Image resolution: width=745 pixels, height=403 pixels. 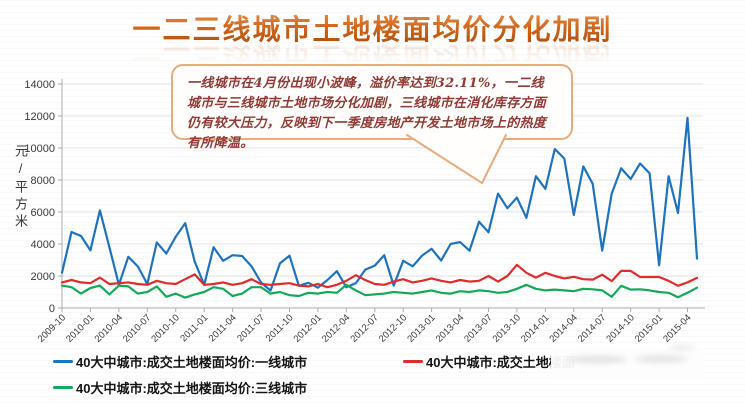 What do you see at coordinates (52, 328) in the screenshot?
I see `svg-text: 2009-10` at bounding box center [52, 328].